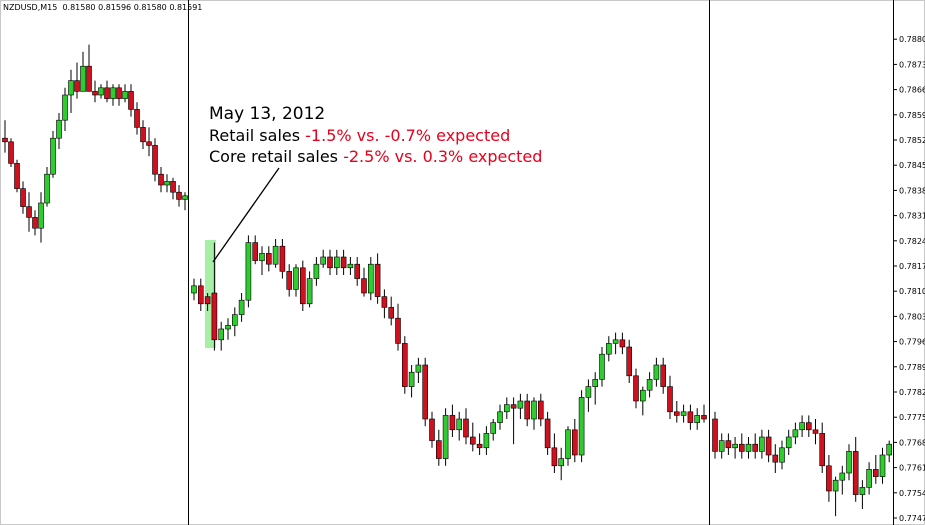  I want to click on price-tick-label: 0.78735, so click(912, 64).